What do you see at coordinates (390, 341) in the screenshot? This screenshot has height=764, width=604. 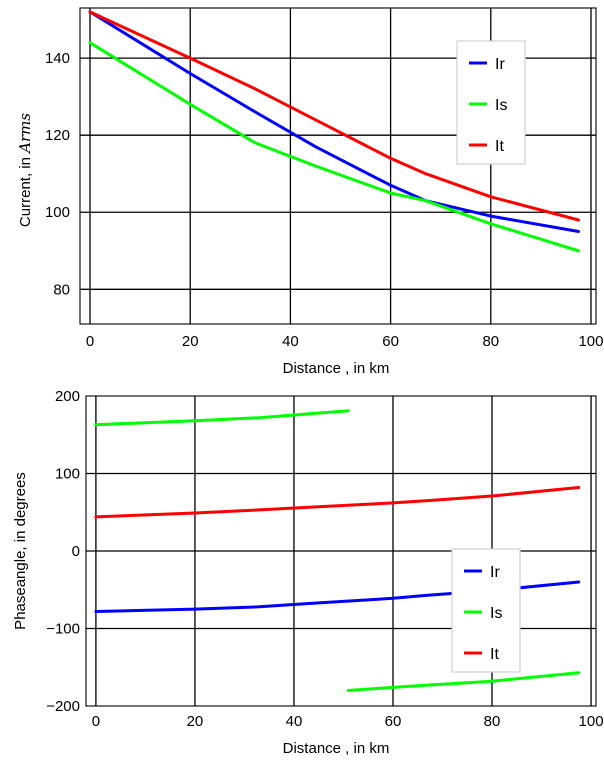 I see `current-chart-x-tick-label: 60` at bounding box center [390, 341].